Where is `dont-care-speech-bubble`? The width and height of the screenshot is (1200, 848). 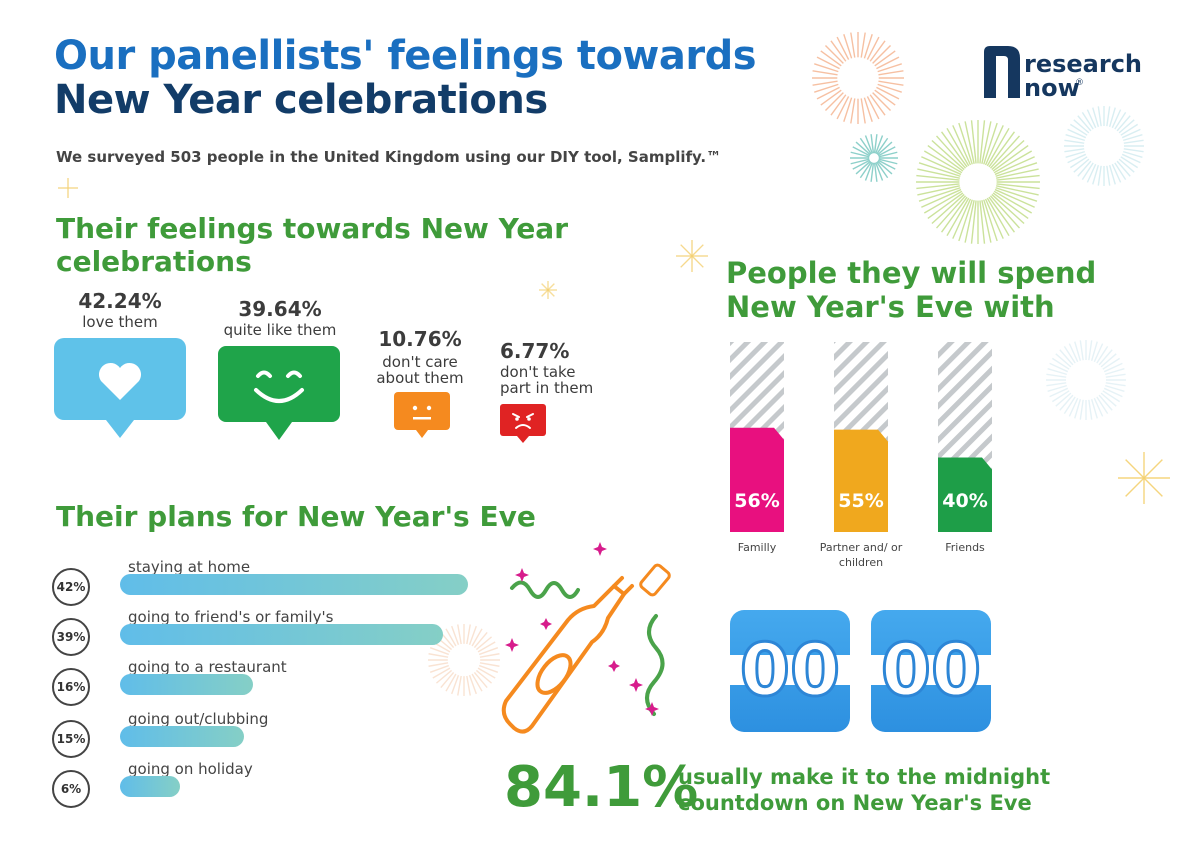
dont-care-speech-bubble is located at coordinates (422, 415).